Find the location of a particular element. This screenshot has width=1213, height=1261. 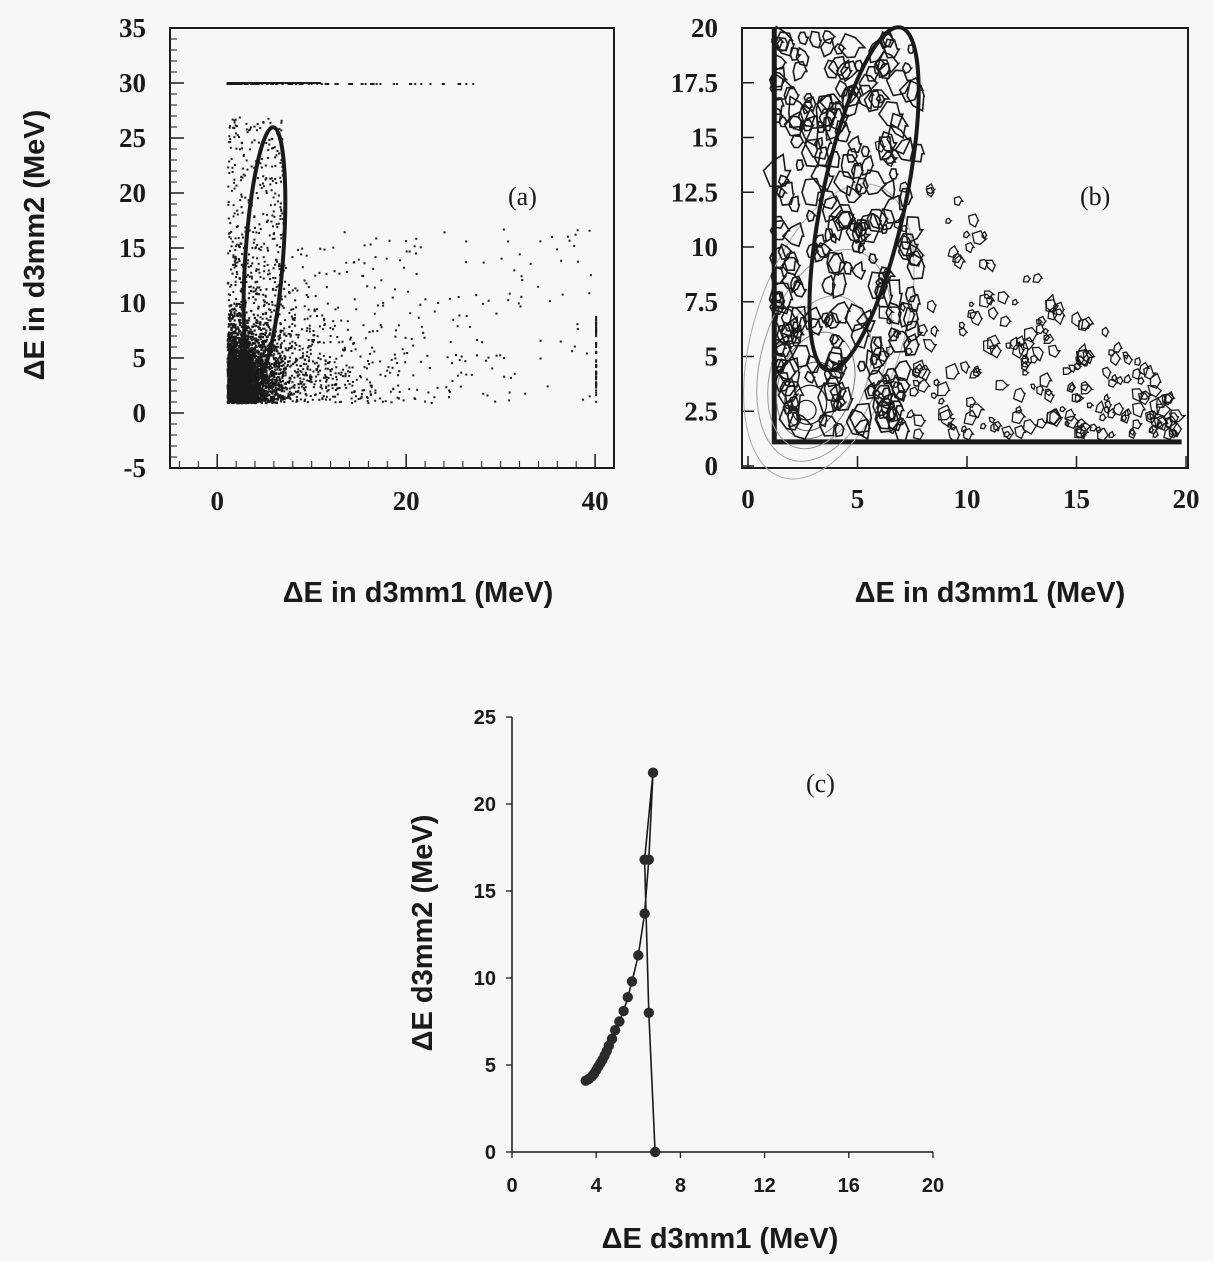

panel-b-ytick-label: 10 is located at coordinates (704, 247).